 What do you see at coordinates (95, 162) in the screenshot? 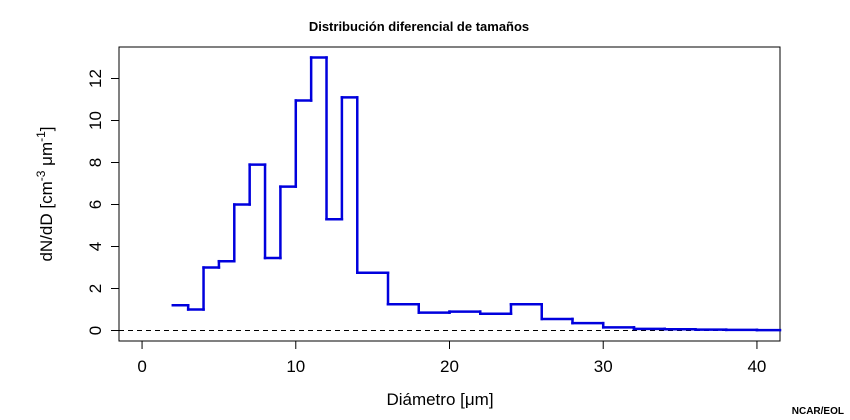
I see `y-tick-label: 8` at bounding box center [95, 162].